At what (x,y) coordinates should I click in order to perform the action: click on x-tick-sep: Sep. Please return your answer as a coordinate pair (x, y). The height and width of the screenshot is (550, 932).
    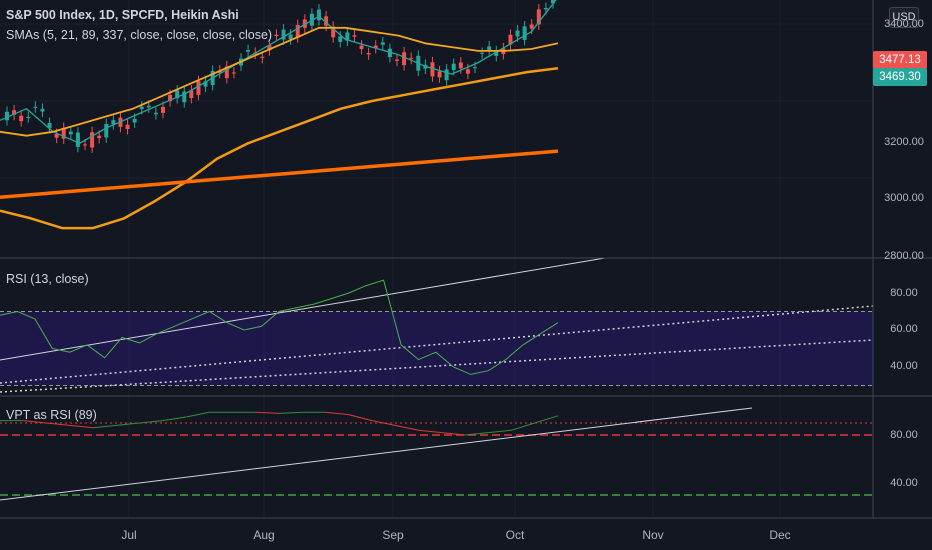
    Looking at the image, I should click on (393, 535).